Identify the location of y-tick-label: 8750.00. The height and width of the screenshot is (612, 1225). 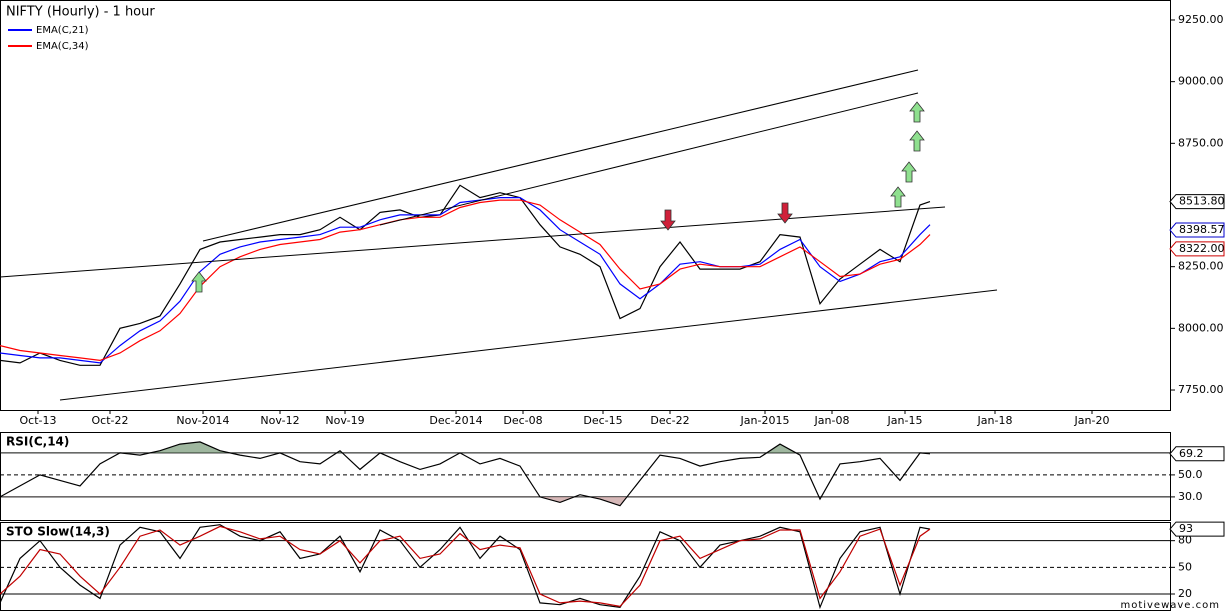
(1201, 142).